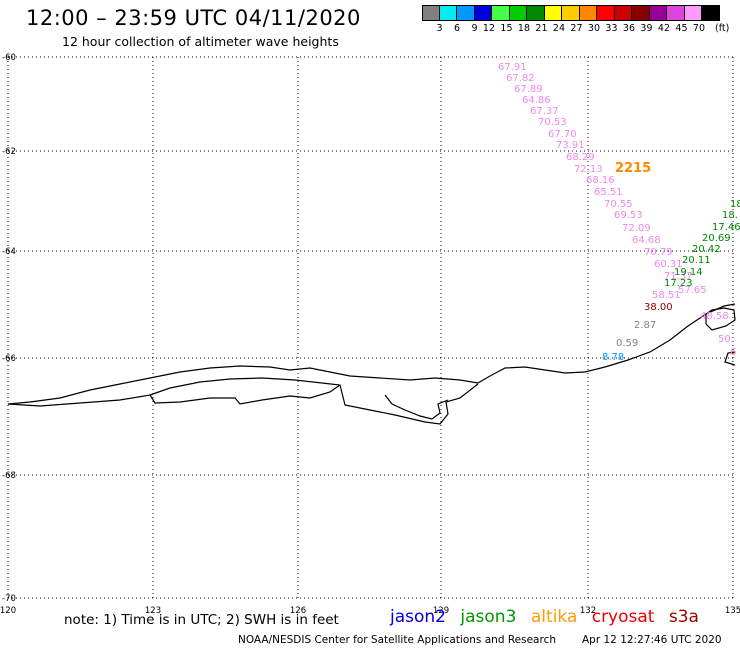 This screenshot has height=650, width=740. I want to click on satellite-name: cryosat, so click(623, 617).